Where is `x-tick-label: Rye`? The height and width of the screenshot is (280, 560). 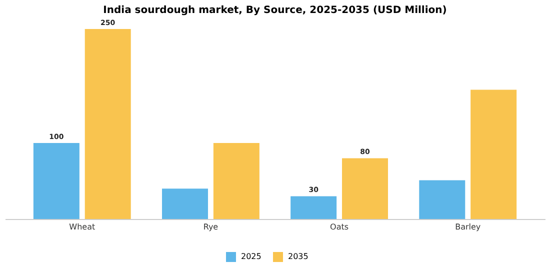 x-tick-label: Rye is located at coordinates (210, 227).